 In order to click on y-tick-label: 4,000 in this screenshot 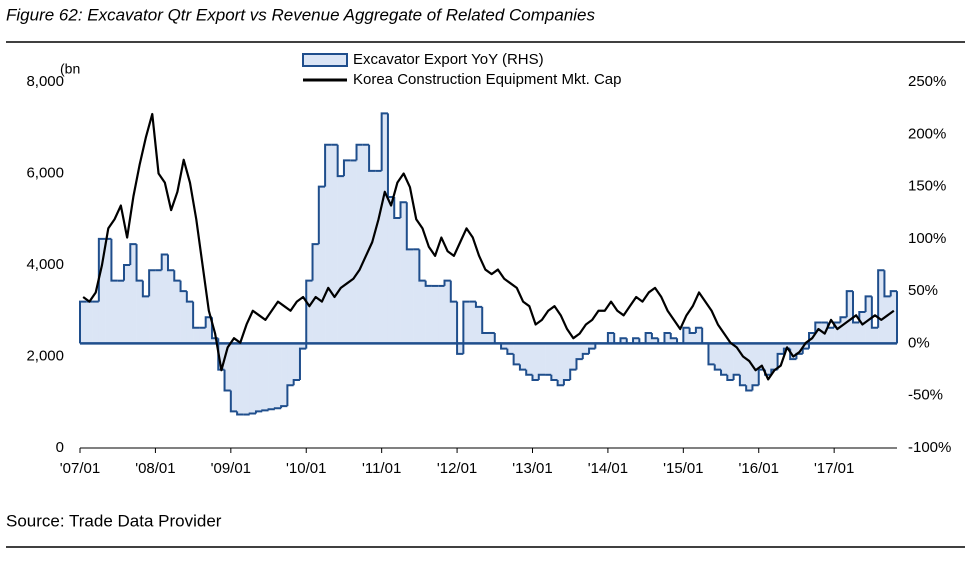, I will do `click(45, 264)`.